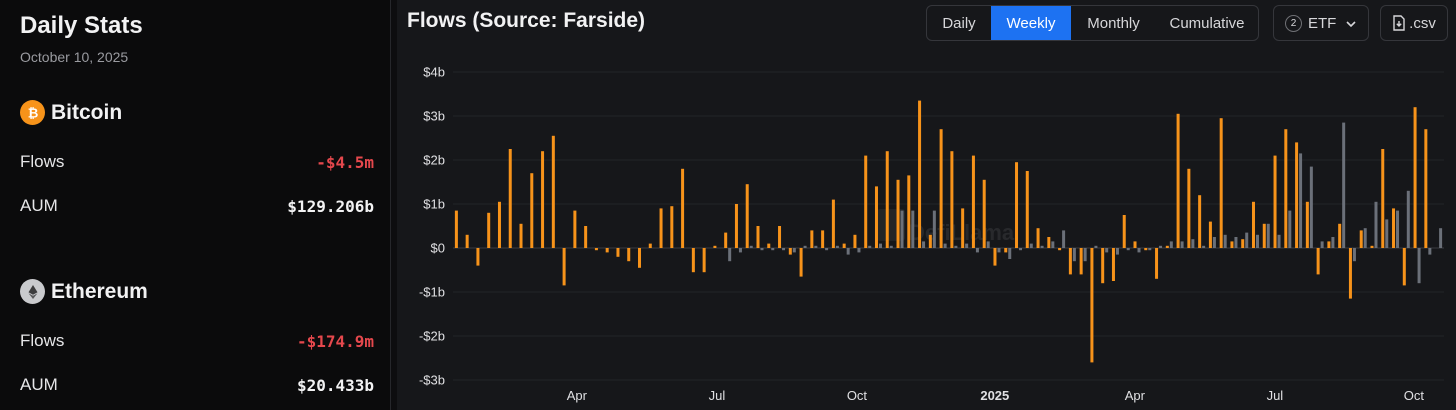 The image size is (1456, 410). Describe the element at coordinates (1414, 23) in the screenshot. I see `download-csv-button: .csv` at that location.